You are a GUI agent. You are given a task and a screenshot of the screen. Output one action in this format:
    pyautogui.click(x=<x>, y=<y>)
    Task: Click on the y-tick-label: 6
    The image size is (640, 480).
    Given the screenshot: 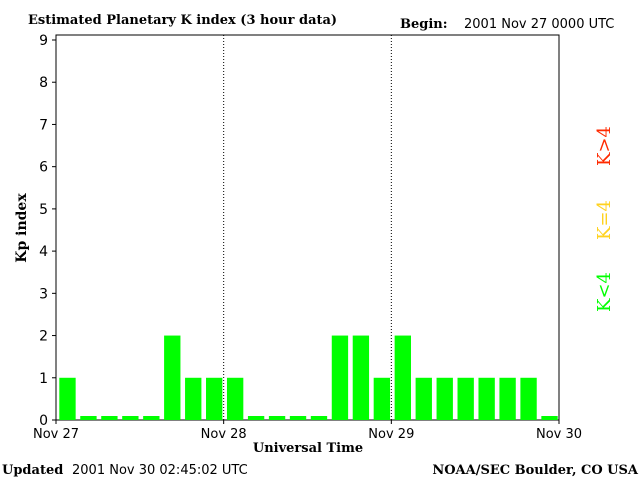 What is the action you would take?
    pyautogui.click(x=43, y=168)
    